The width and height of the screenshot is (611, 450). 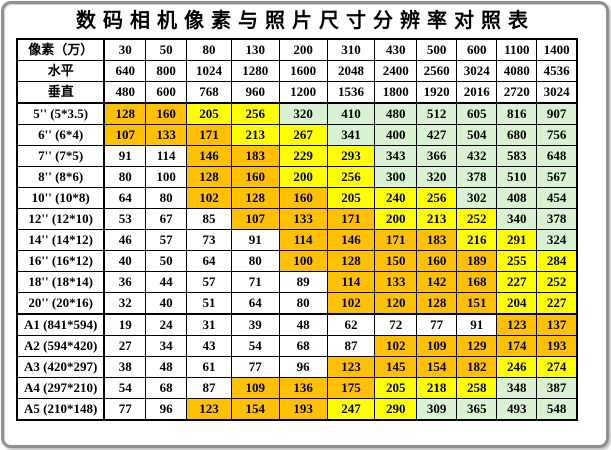 I want to click on column-header: 1400, so click(x=557, y=49).